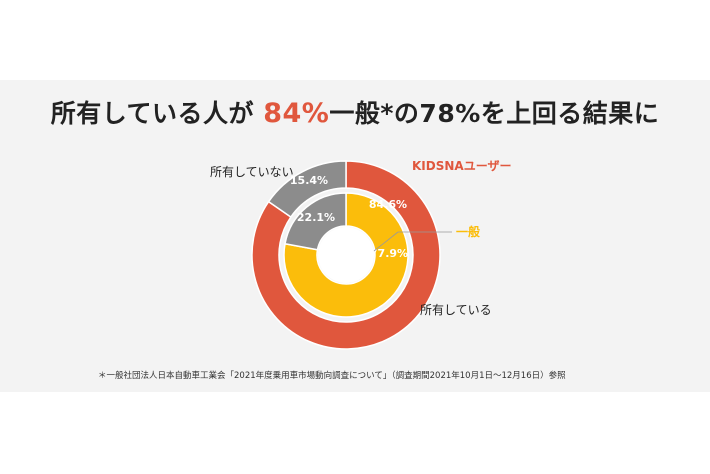 The height and width of the screenshot is (474, 710). What do you see at coordinates (461, 166) in the screenshot?
I see `outer-series-annotation: KIDSNAユーザー` at bounding box center [461, 166].